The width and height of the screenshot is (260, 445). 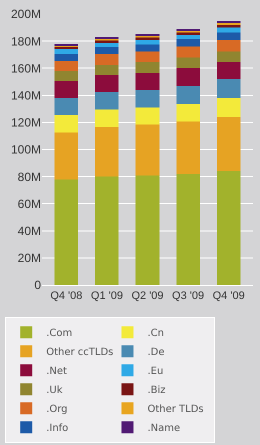 What do you see at coordinates (25, 95) in the screenshot?
I see `y-tick-label: 140M` at bounding box center [25, 95].